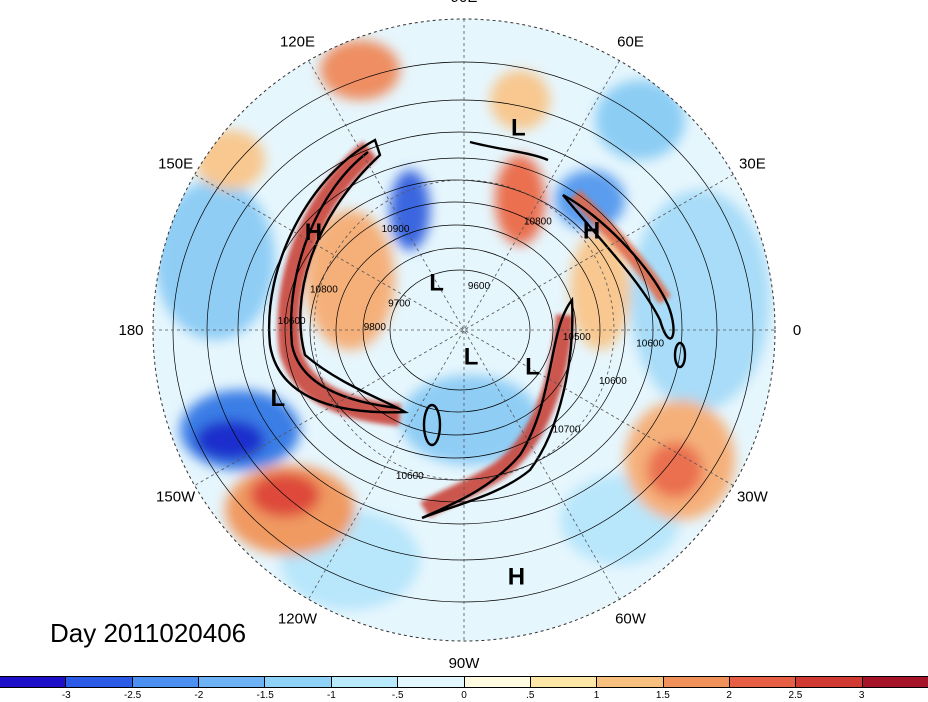  What do you see at coordinates (130, 330) in the screenshot?
I see `longitude-label: 180` at bounding box center [130, 330].